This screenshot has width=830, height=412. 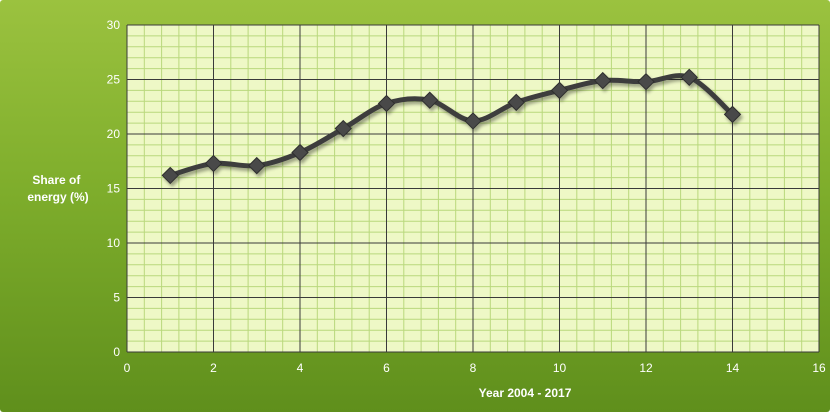 I want to click on y-axis-tick-labels: 0 5 10 15 20 25 30, so click(x=114, y=188).